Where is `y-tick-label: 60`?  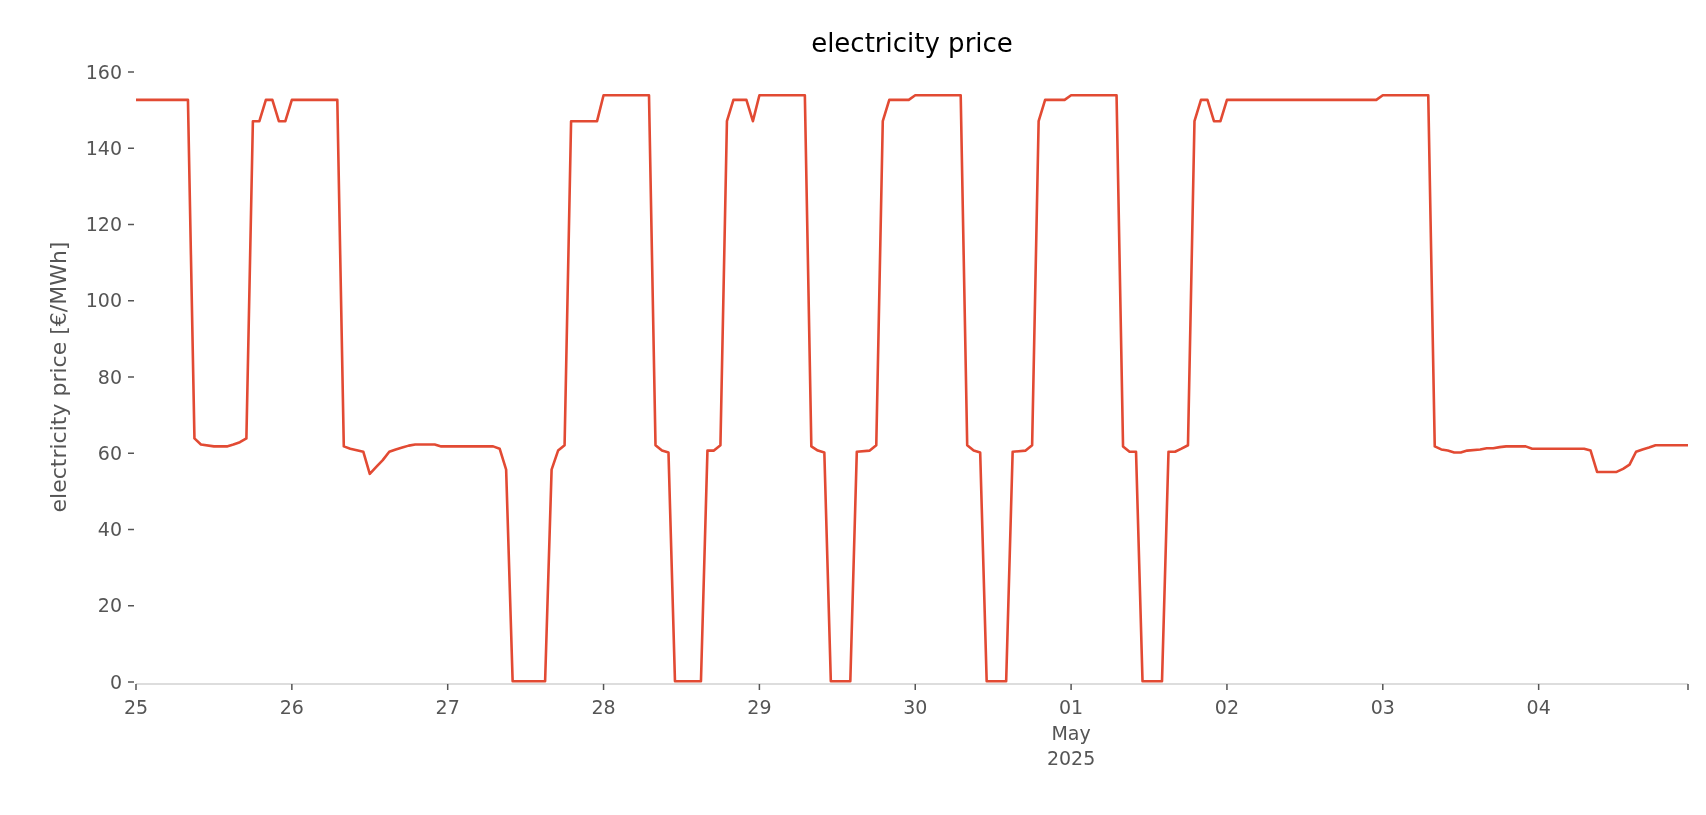
y-tick-label: 60 is located at coordinates (109, 452).